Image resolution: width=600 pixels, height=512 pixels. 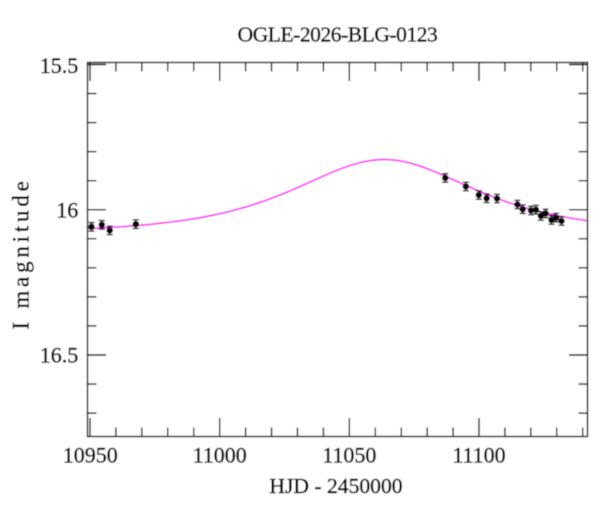 What do you see at coordinates (338, 35) in the screenshot?
I see `svg-text: OGLE-2026-BLG-0123` at bounding box center [338, 35].